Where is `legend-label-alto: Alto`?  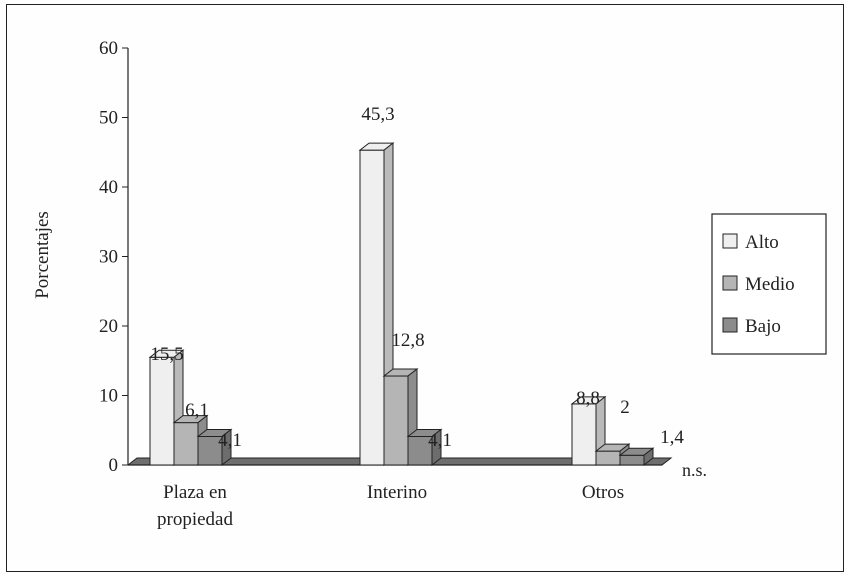
legend-label-alto: Alto is located at coordinates (762, 242).